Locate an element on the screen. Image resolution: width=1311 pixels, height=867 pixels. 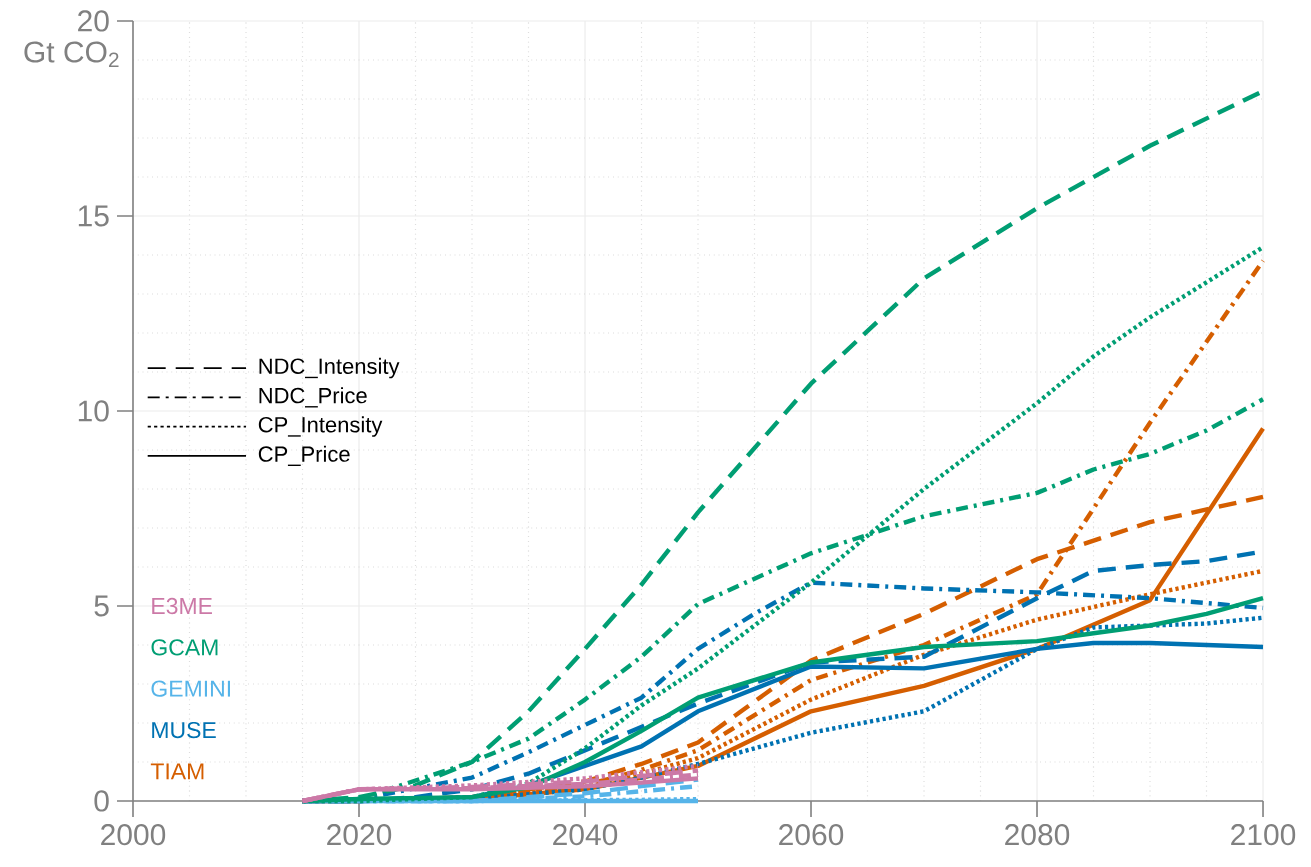
y-tick-label: 5 is located at coordinates (101, 606).